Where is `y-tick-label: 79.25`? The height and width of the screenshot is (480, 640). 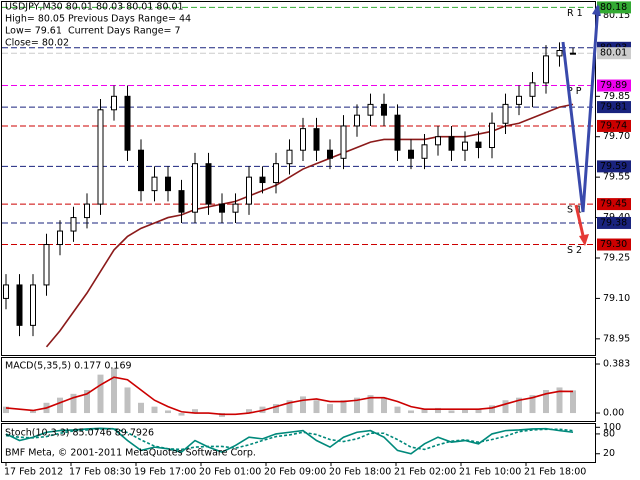
y-tick-label: 79.25 is located at coordinates (616, 257).